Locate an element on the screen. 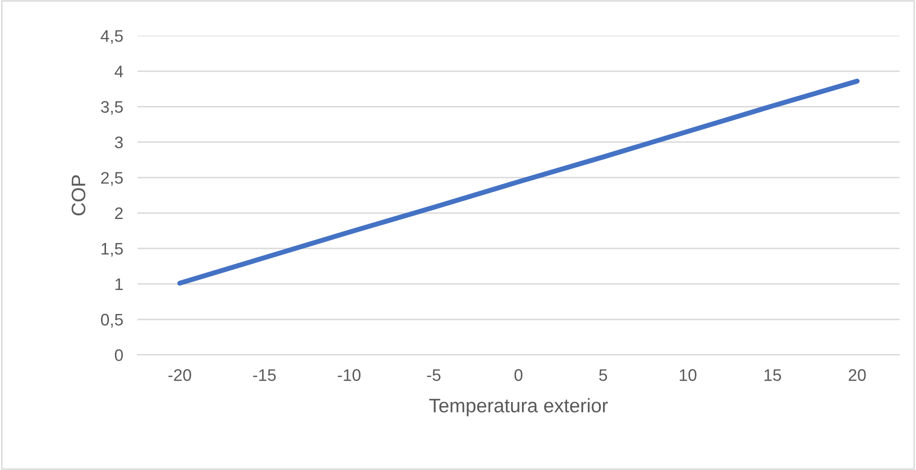 The image size is (916, 470). y-axis-title: COP is located at coordinates (79, 195).